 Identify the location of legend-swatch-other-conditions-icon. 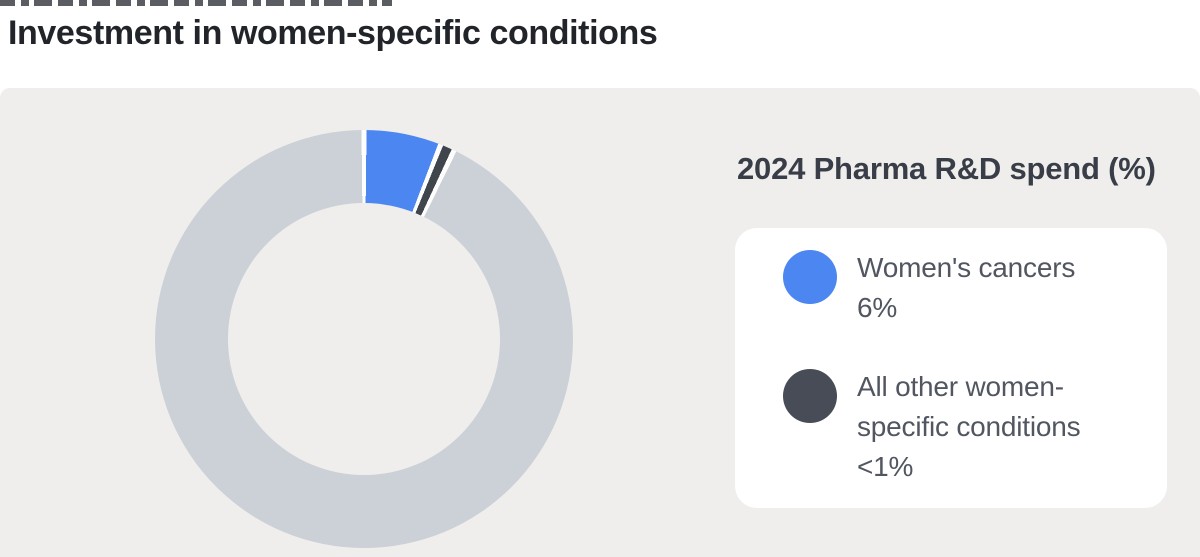
(810, 396).